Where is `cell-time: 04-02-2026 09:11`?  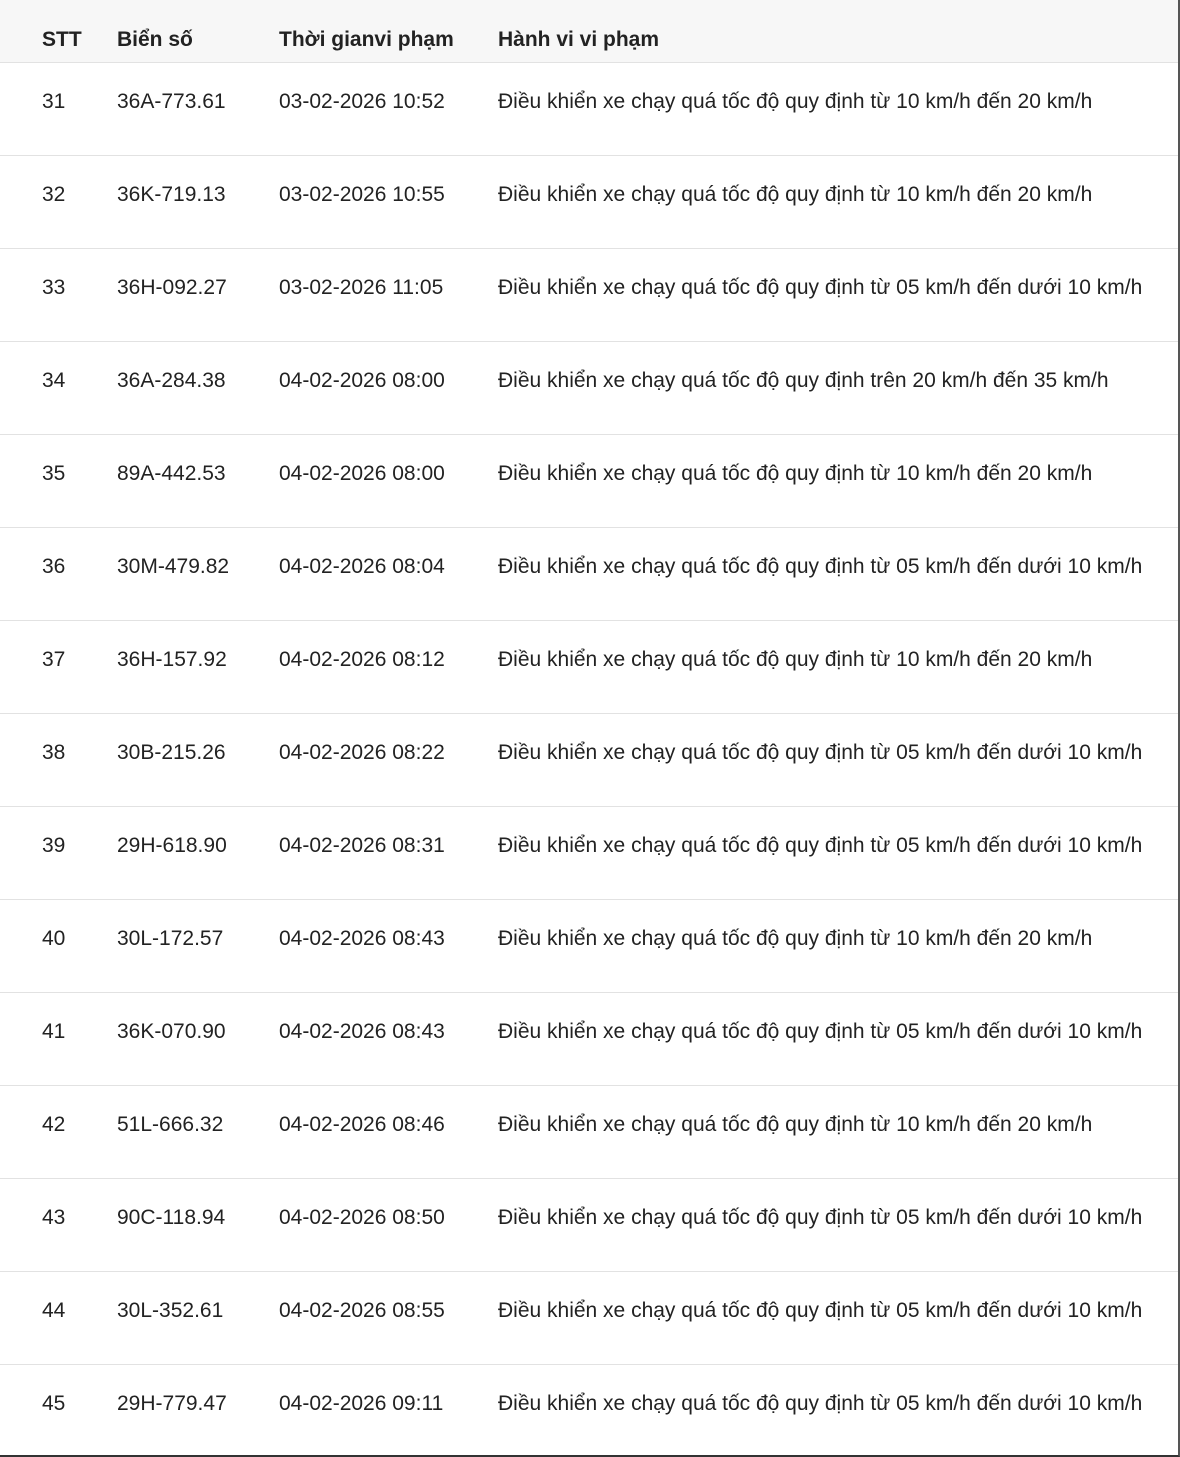
cell-time: 04-02-2026 09:11 is located at coordinates (361, 1403).